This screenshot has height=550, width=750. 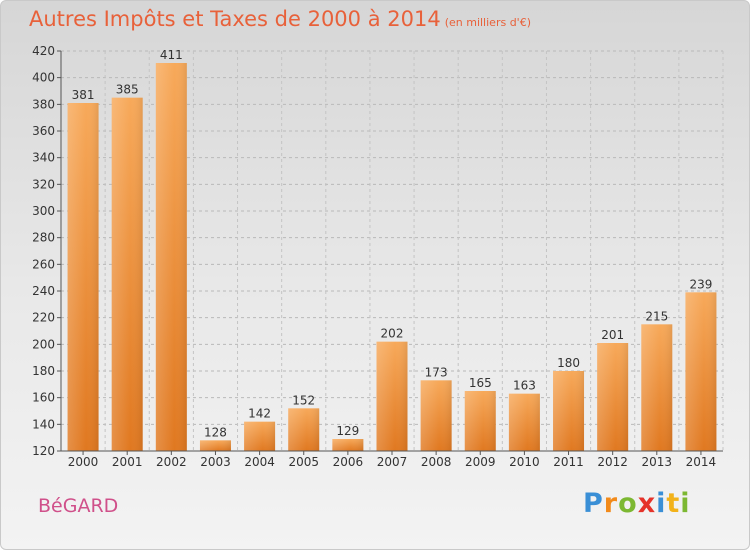 I want to click on logo-letter: o, so click(x=628, y=503).